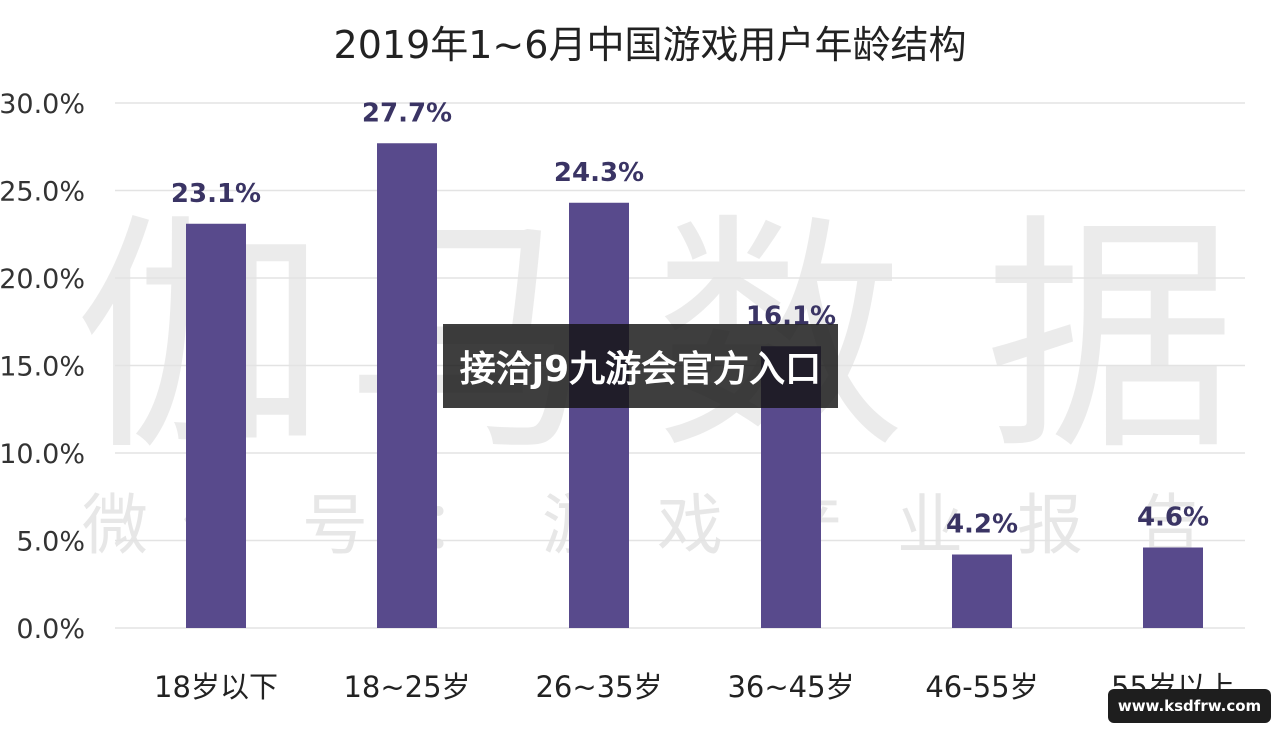 This screenshot has width=1280, height=732. What do you see at coordinates (42, 454) in the screenshot?
I see `y-tick-label: 10.0%` at bounding box center [42, 454].